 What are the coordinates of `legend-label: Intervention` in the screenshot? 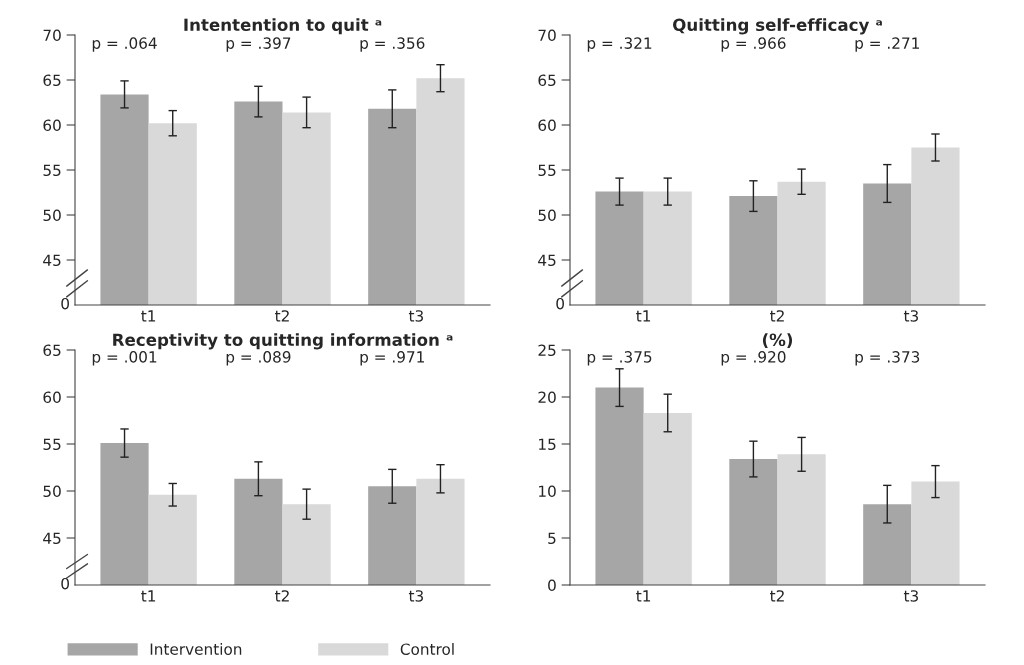 It's located at (196, 649).